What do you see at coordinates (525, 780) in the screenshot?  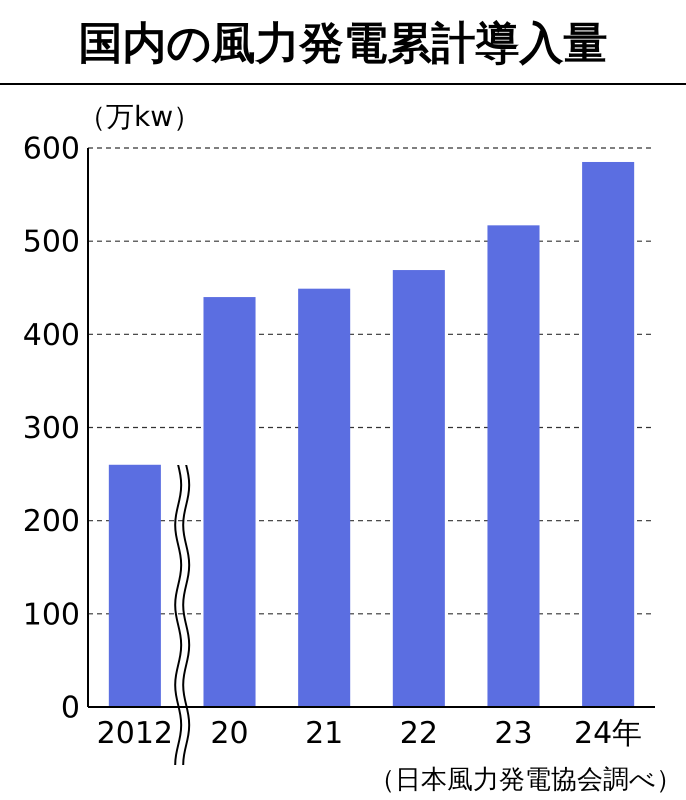 I see `text: （日本風力発電協会調べ）` at bounding box center [525, 780].